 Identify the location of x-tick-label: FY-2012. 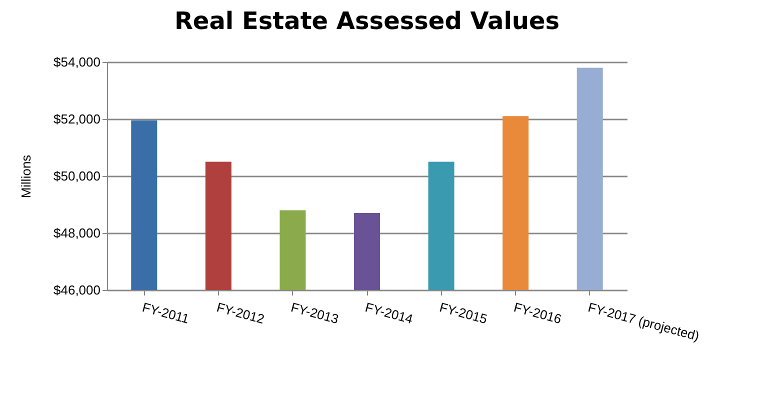
(240, 313).